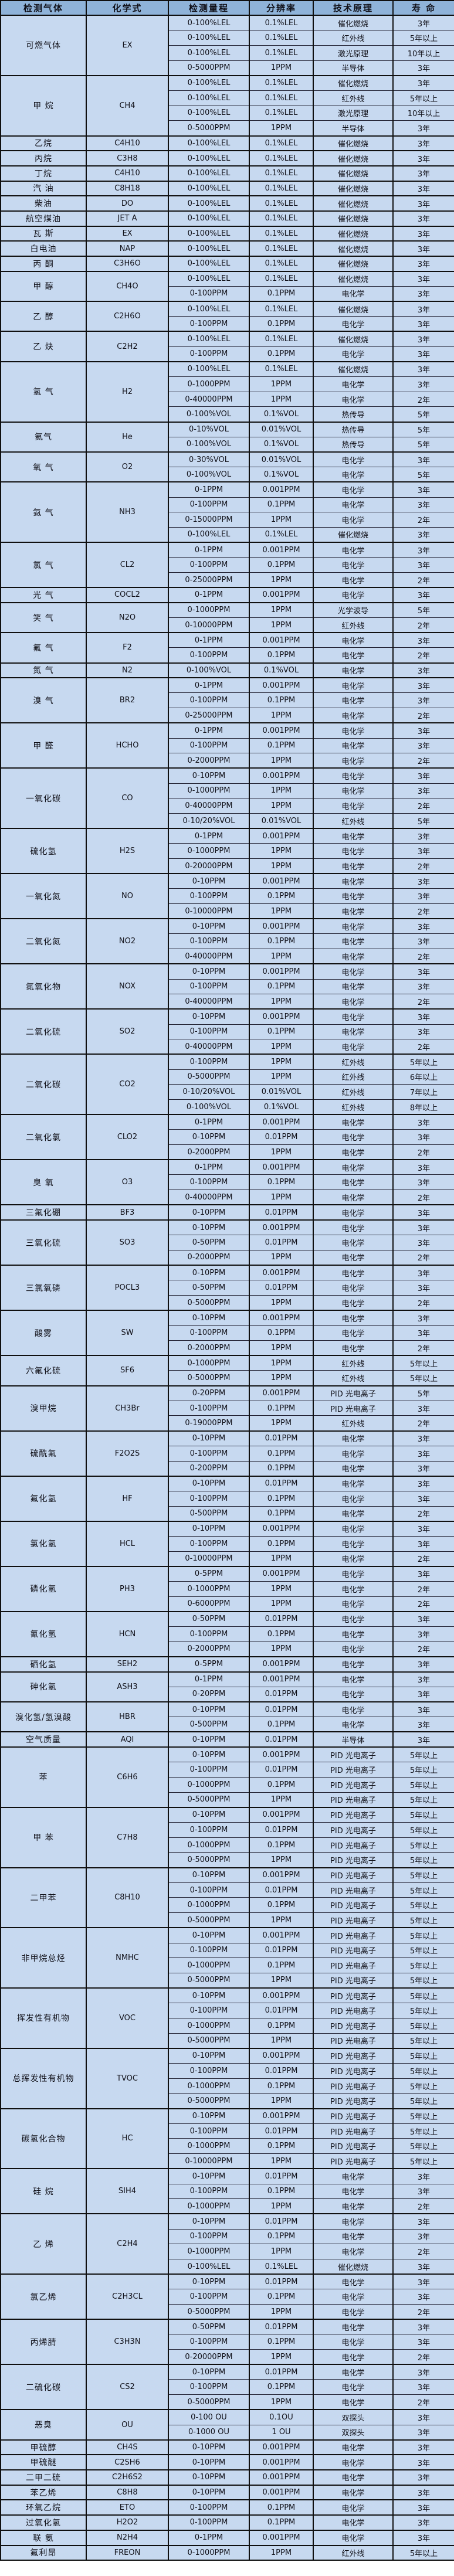 The height and width of the screenshot is (2576, 454). What do you see at coordinates (227, 656) in the screenshot?
I see `gas-row: 0-100PPM 0.1PPM 电化学 2年` at bounding box center [227, 656].